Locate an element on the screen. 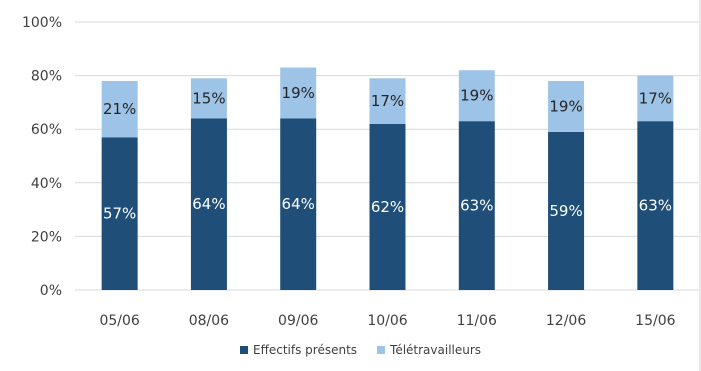 The width and height of the screenshot is (701, 371). y-tick-label: 40% is located at coordinates (46, 184).